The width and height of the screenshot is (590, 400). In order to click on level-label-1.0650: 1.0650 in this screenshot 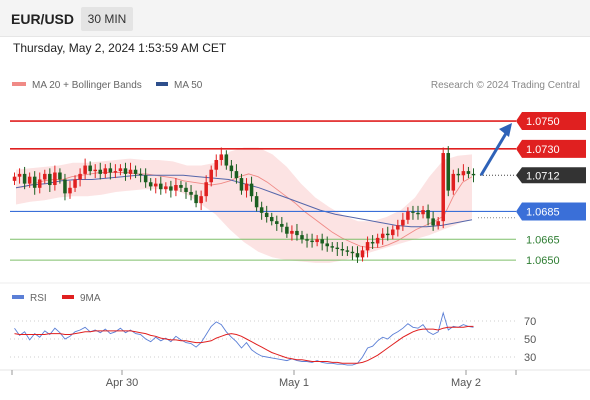, I will do `click(543, 261)`.